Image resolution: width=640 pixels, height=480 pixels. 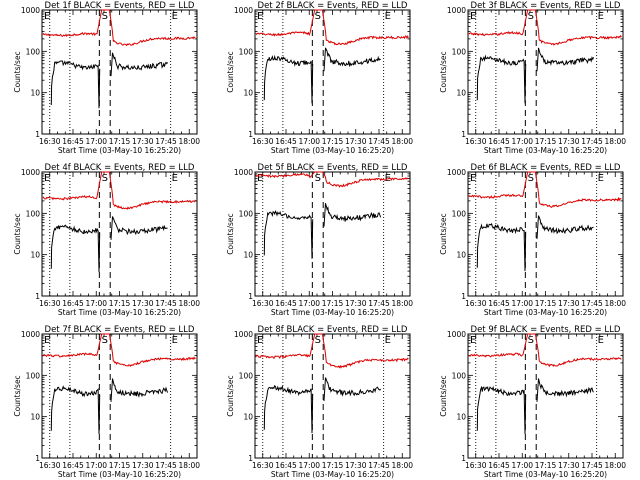 What do you see at coordinates (443, 233) in the screenshot?
I see `y-axis-label: Counts/sec` at bounding box center [443, 233].